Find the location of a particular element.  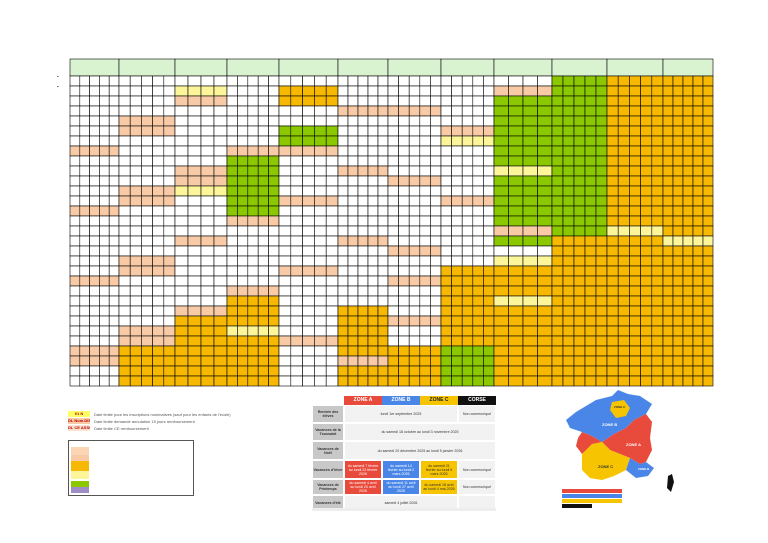

zone-b-region-south is located at coordinates (640, 468).